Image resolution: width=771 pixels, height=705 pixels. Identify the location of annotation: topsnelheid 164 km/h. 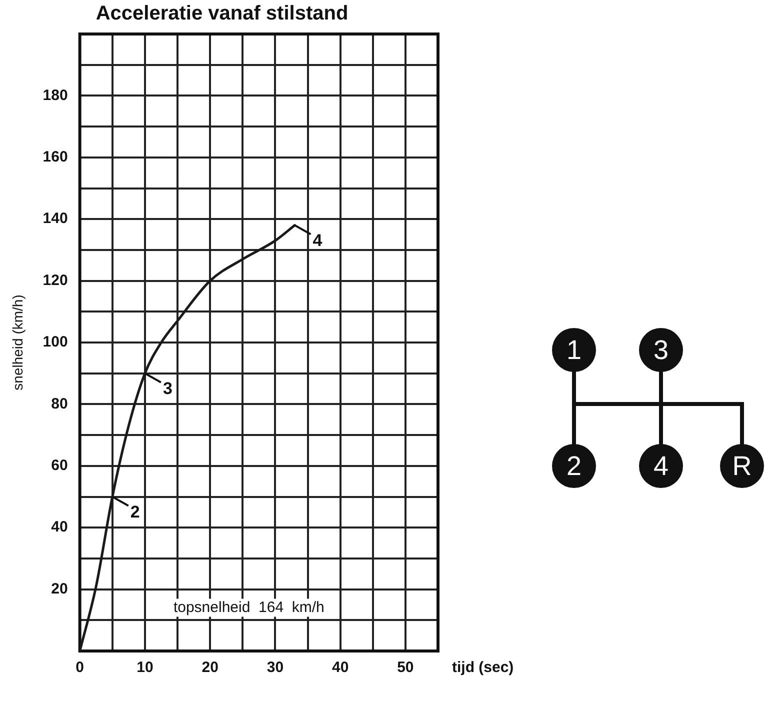
(248, 607).